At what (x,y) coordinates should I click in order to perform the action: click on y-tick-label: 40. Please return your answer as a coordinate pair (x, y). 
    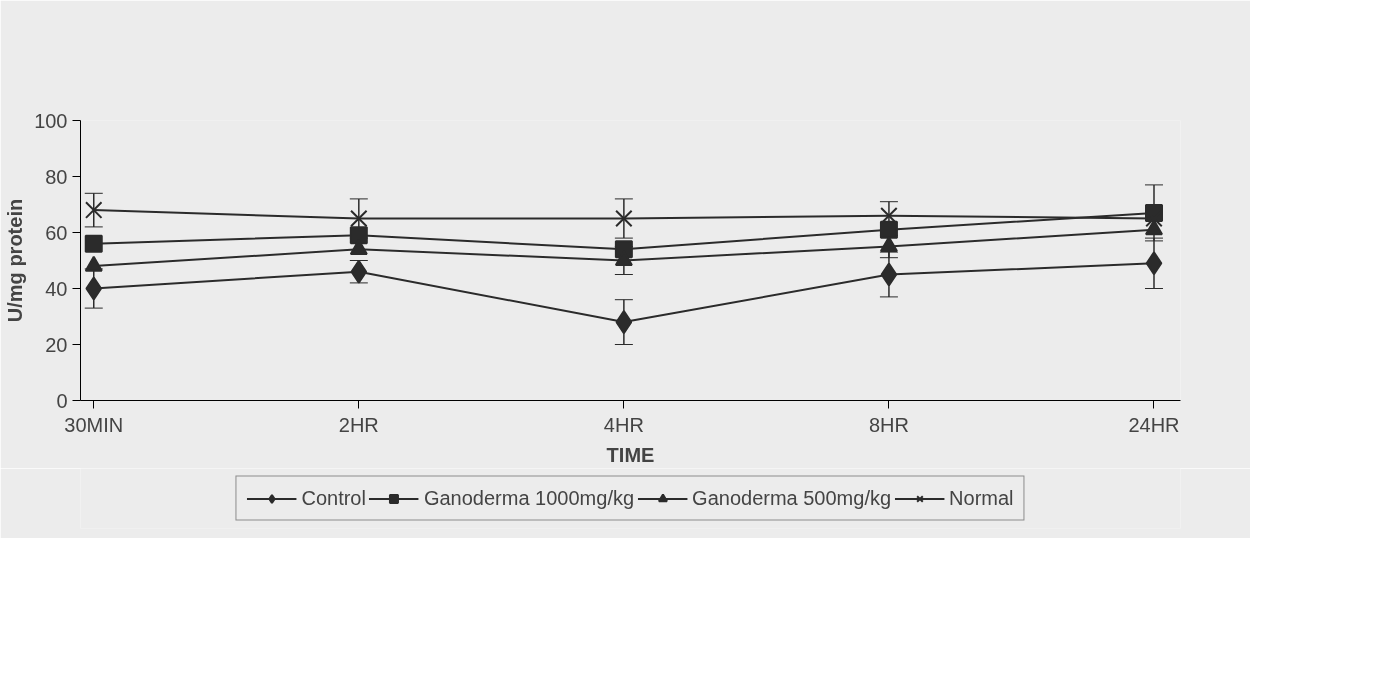
    Looking at the image, I should click on (56, 288).